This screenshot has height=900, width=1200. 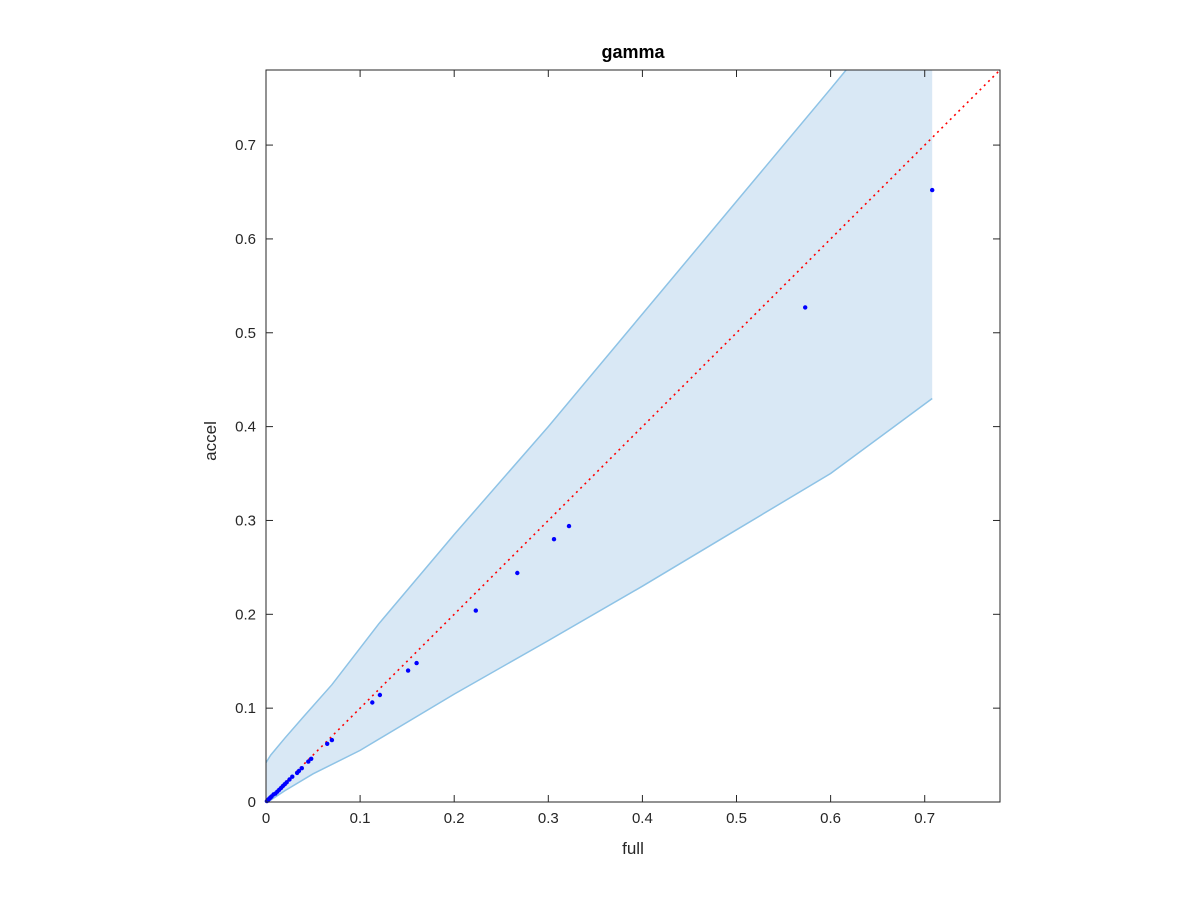 I want to click on x-axis-title: full, so click(x=633, y=848).